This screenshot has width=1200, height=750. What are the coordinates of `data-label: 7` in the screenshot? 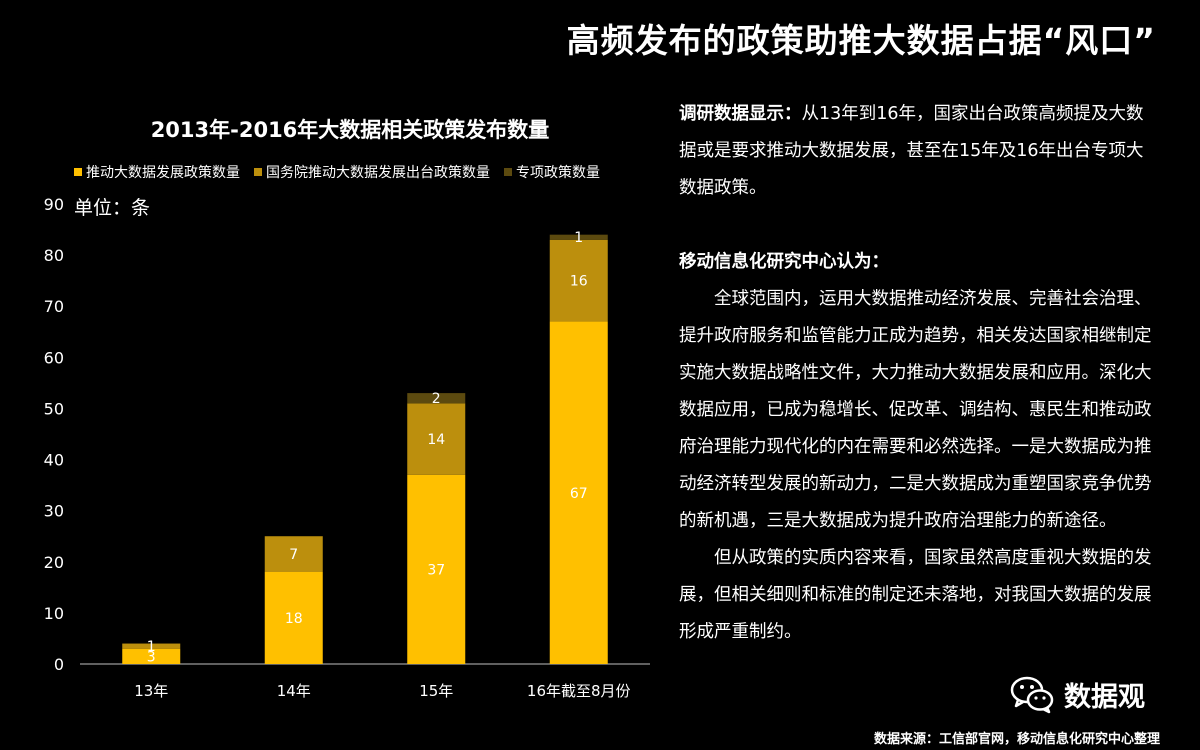 It's located at (293, 555).